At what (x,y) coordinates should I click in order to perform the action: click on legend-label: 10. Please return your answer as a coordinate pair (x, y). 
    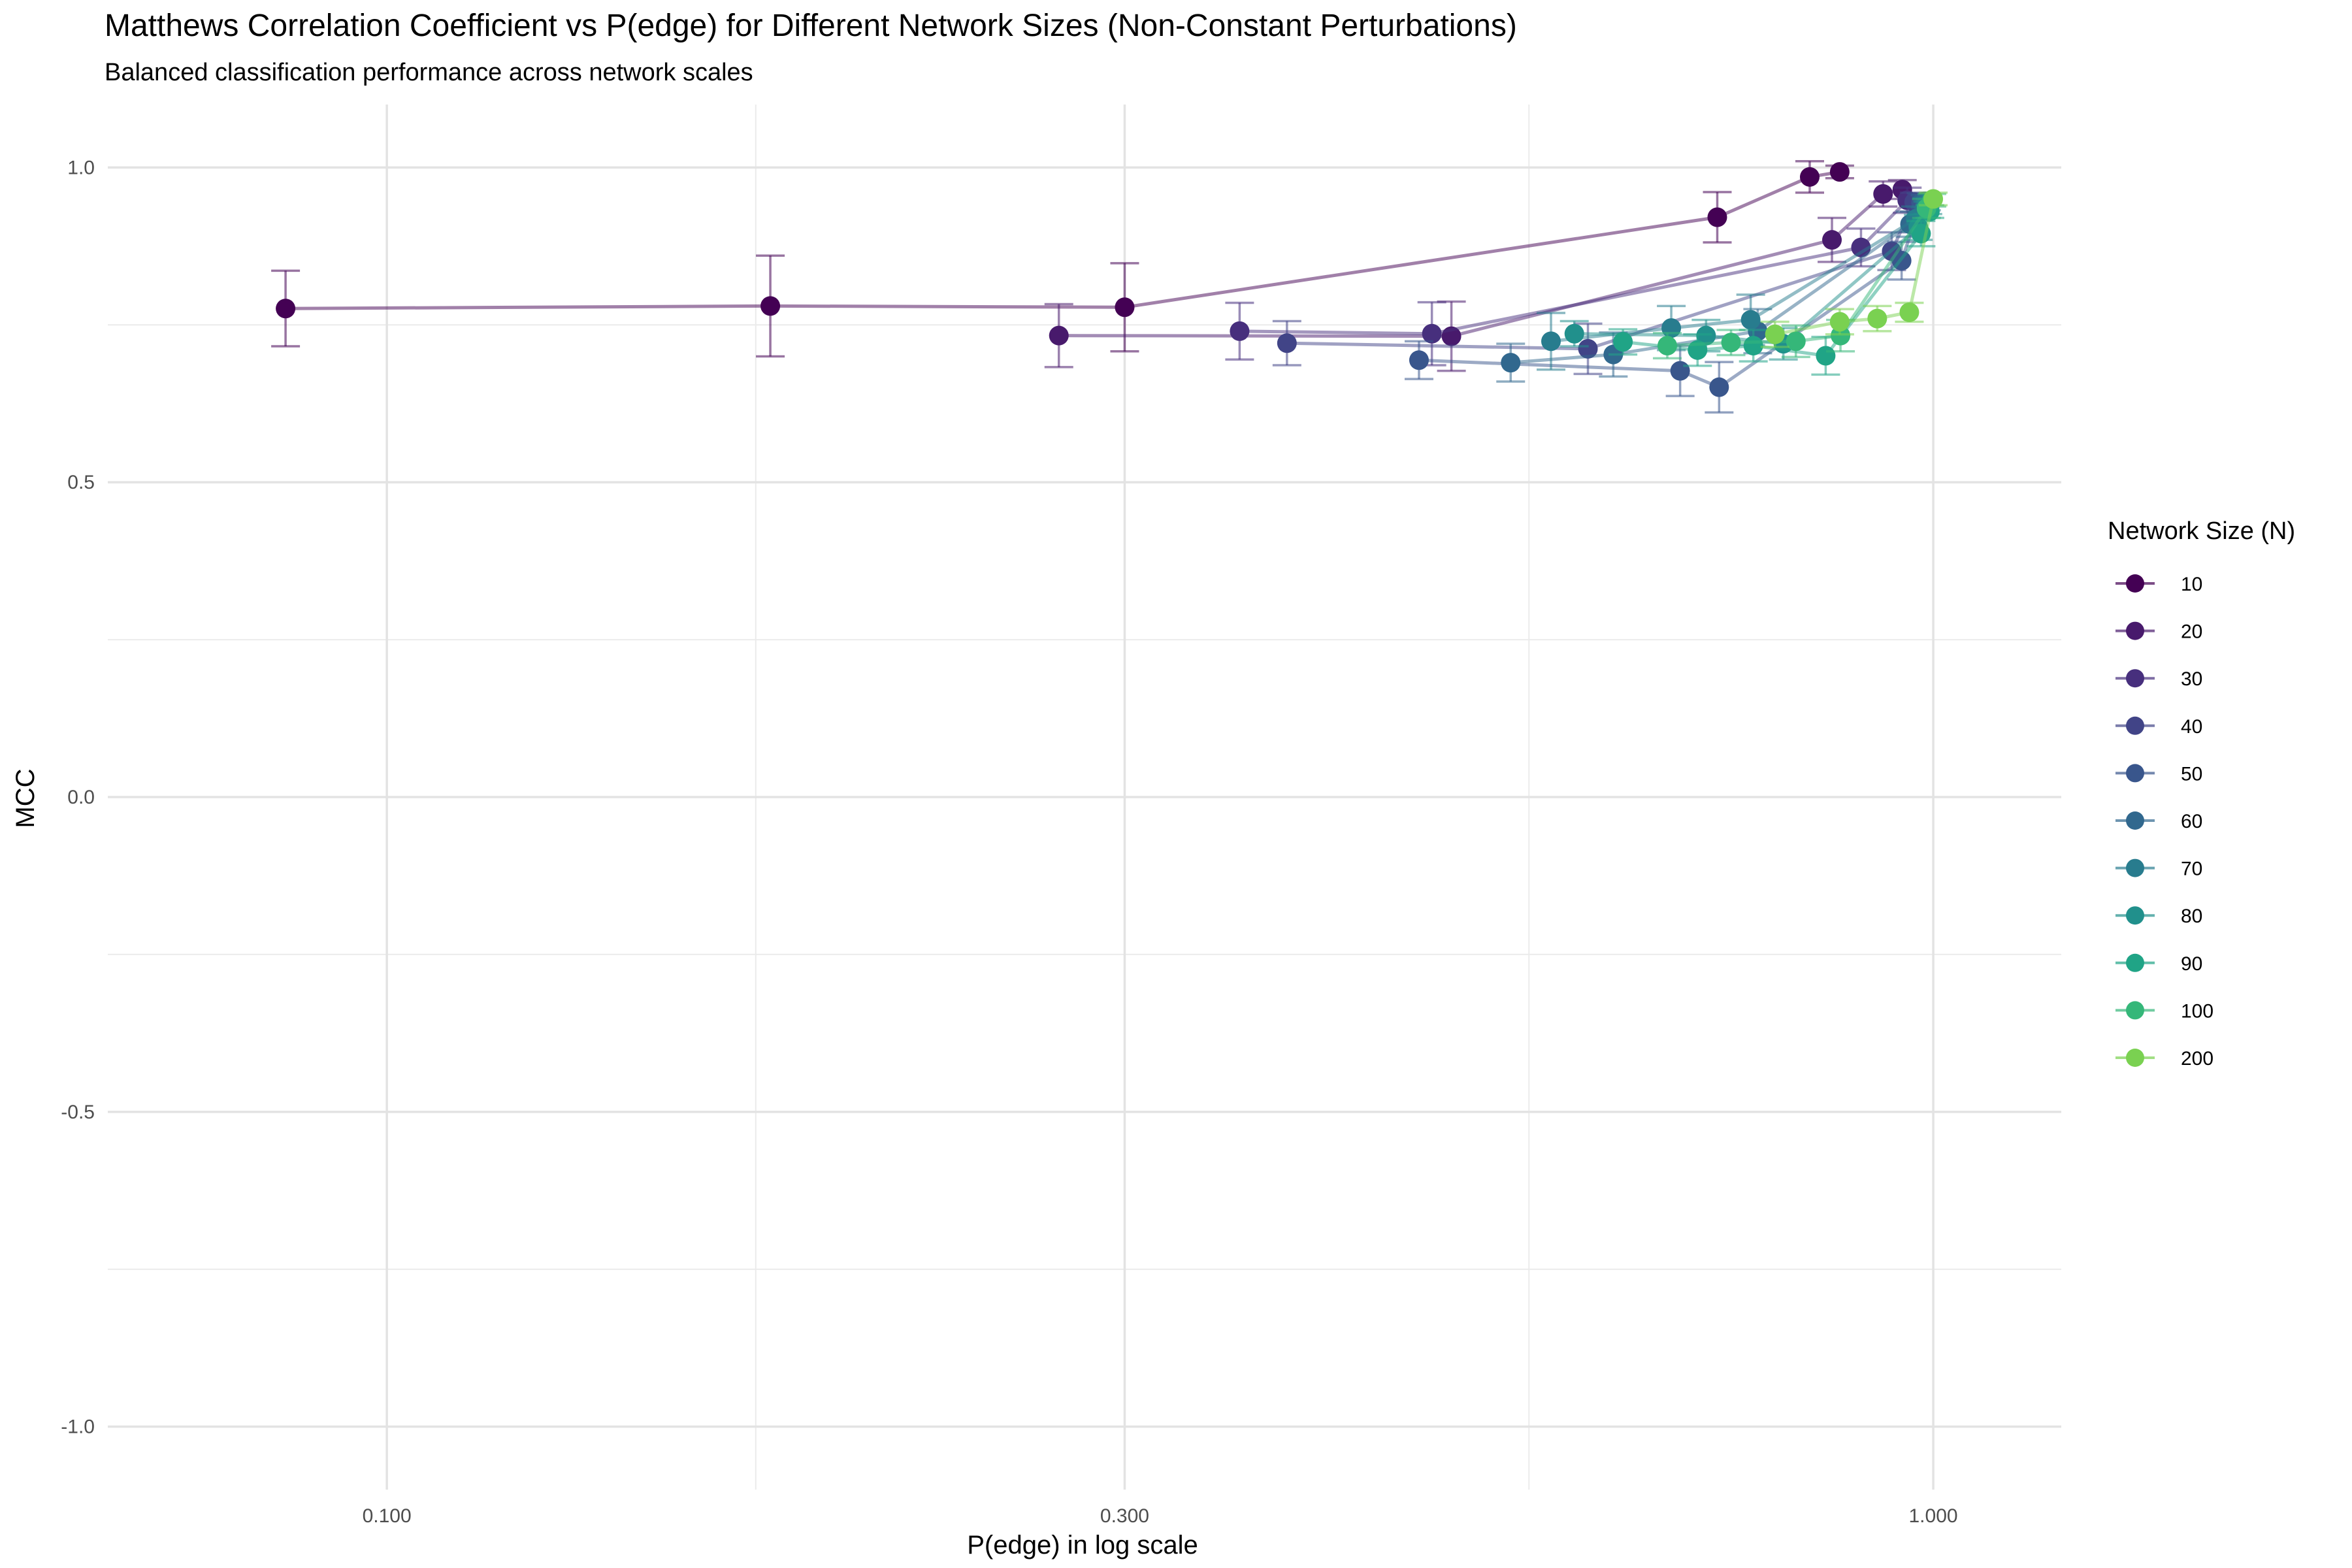
    Looking at the image, I should click on (2191, 584).